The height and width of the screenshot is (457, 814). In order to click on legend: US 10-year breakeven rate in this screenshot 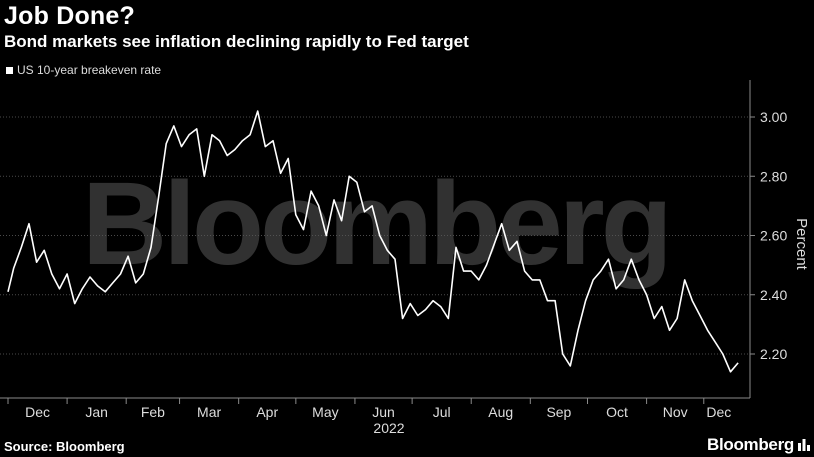, I will do `click(83, 70)`.